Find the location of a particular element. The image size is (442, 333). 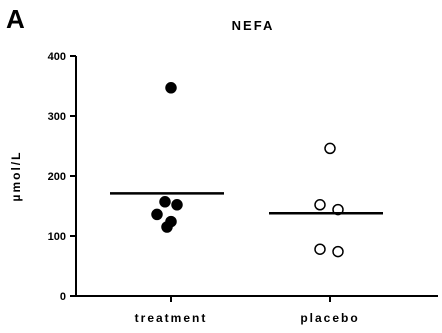

y-tick-label: 100 is located at coordinates (57, 237).